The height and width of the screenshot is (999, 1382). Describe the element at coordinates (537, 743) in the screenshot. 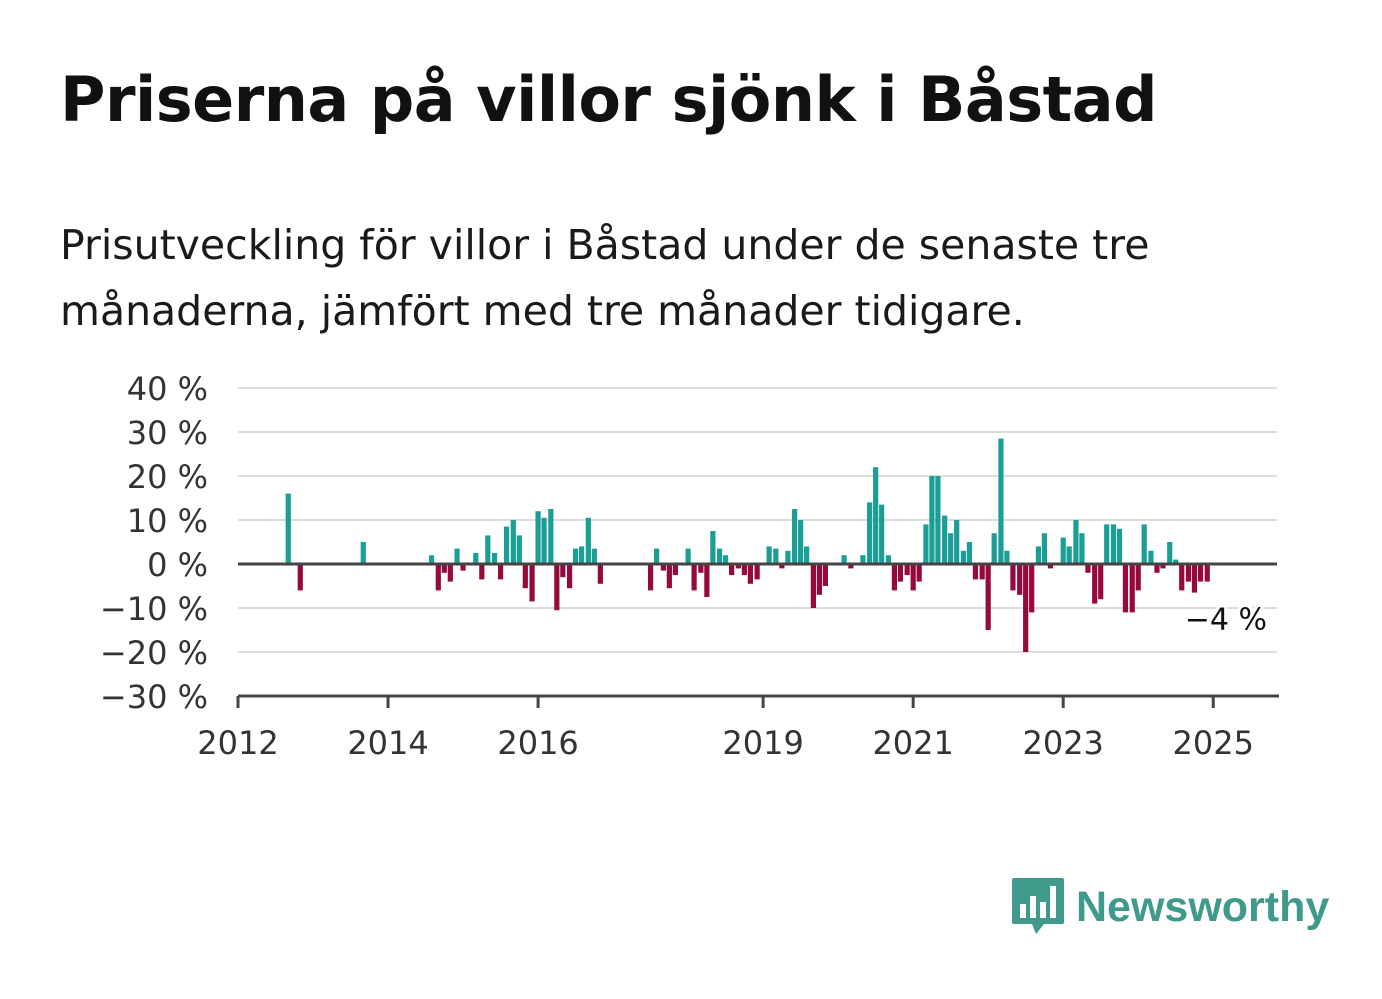

I see `x-tick-label: 2016` at that location.